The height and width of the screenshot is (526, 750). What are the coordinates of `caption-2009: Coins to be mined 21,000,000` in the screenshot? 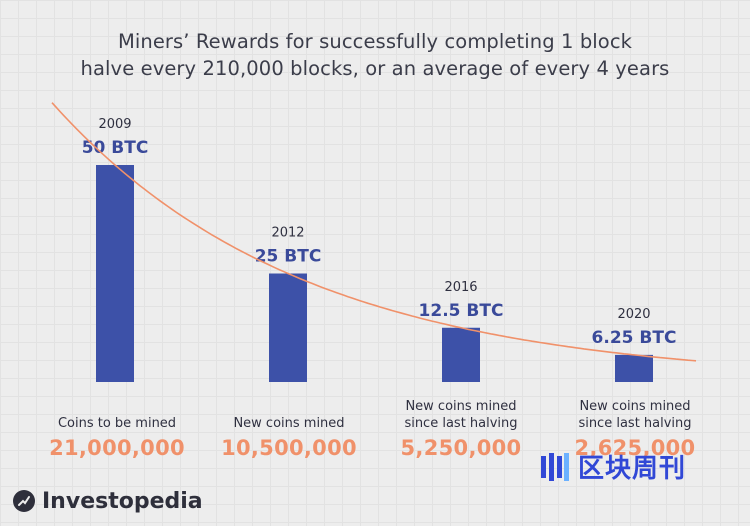 It's located at (117, 437).